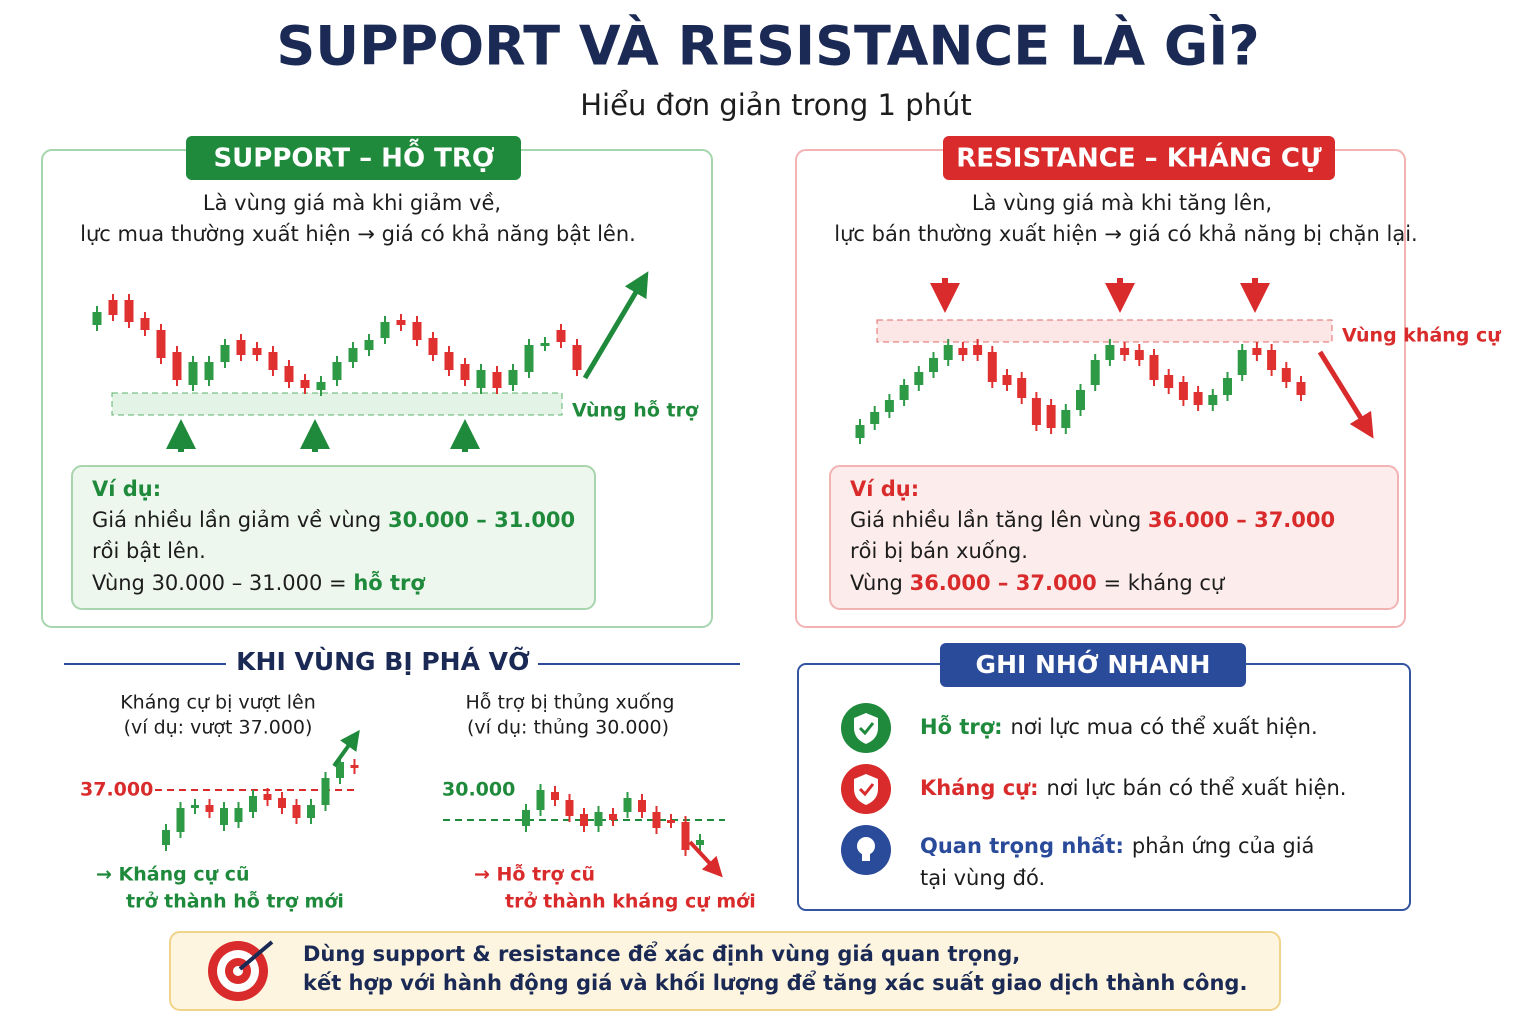 The width and height of the screenshot is (1536, 1024). What do you see at coordinates (337, 345) in the screenshot?
I see `support-candles` at bounding box center [337, 345].